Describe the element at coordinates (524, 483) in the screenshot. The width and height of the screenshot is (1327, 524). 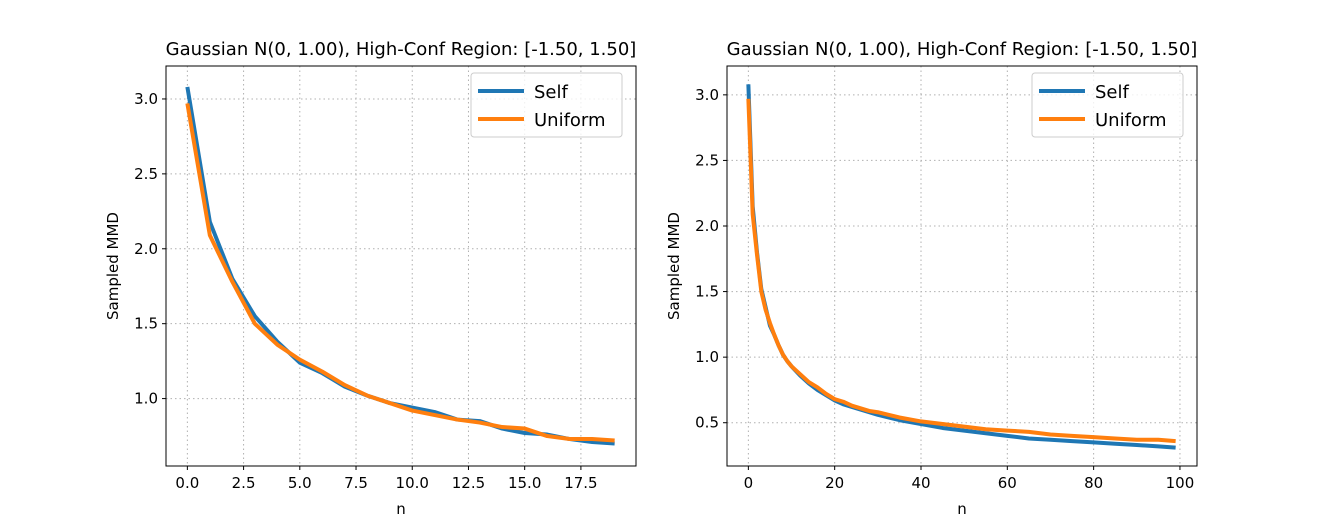
I see `x-tick-label: 15.0` at that location.